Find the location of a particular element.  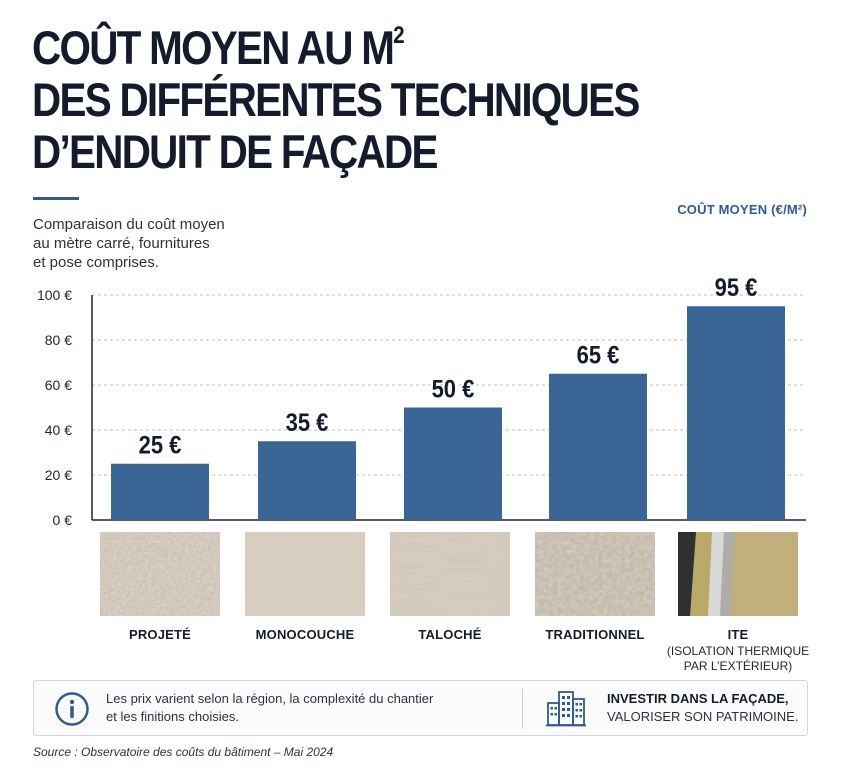

title-line-3: D’ENDUIT DE FAÇADE is located at coordinates (235, 151).